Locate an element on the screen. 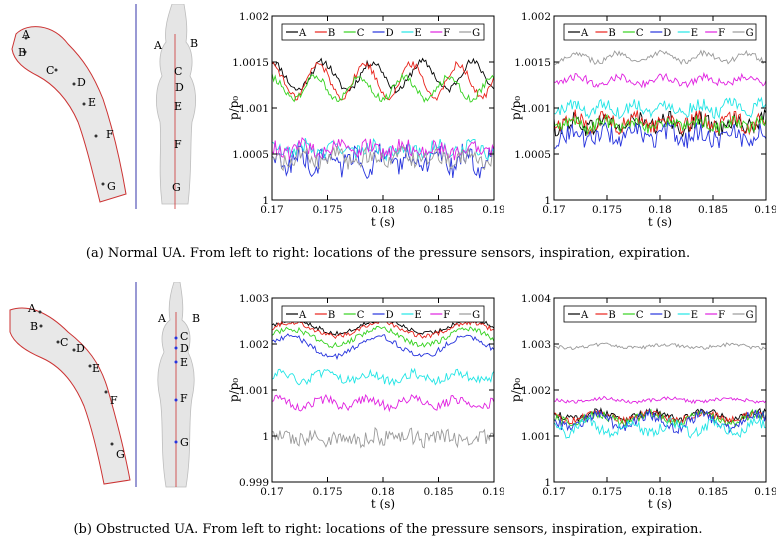 The width and height of the screenshot is (776, 545). y-tick-label: 1.003 is located at coordinates (254, 299).